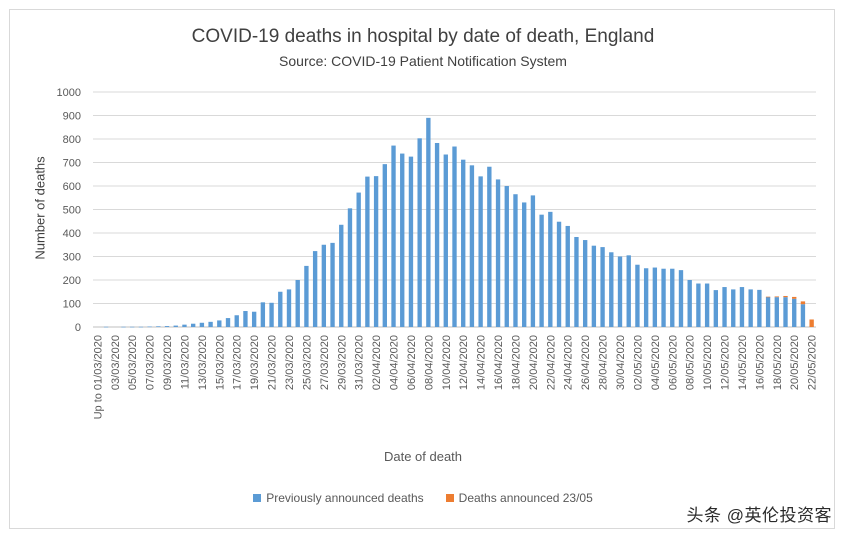 The image size is (846, 542). I want to click on x-tick-label: 02/05/2020, so click(638, 362).